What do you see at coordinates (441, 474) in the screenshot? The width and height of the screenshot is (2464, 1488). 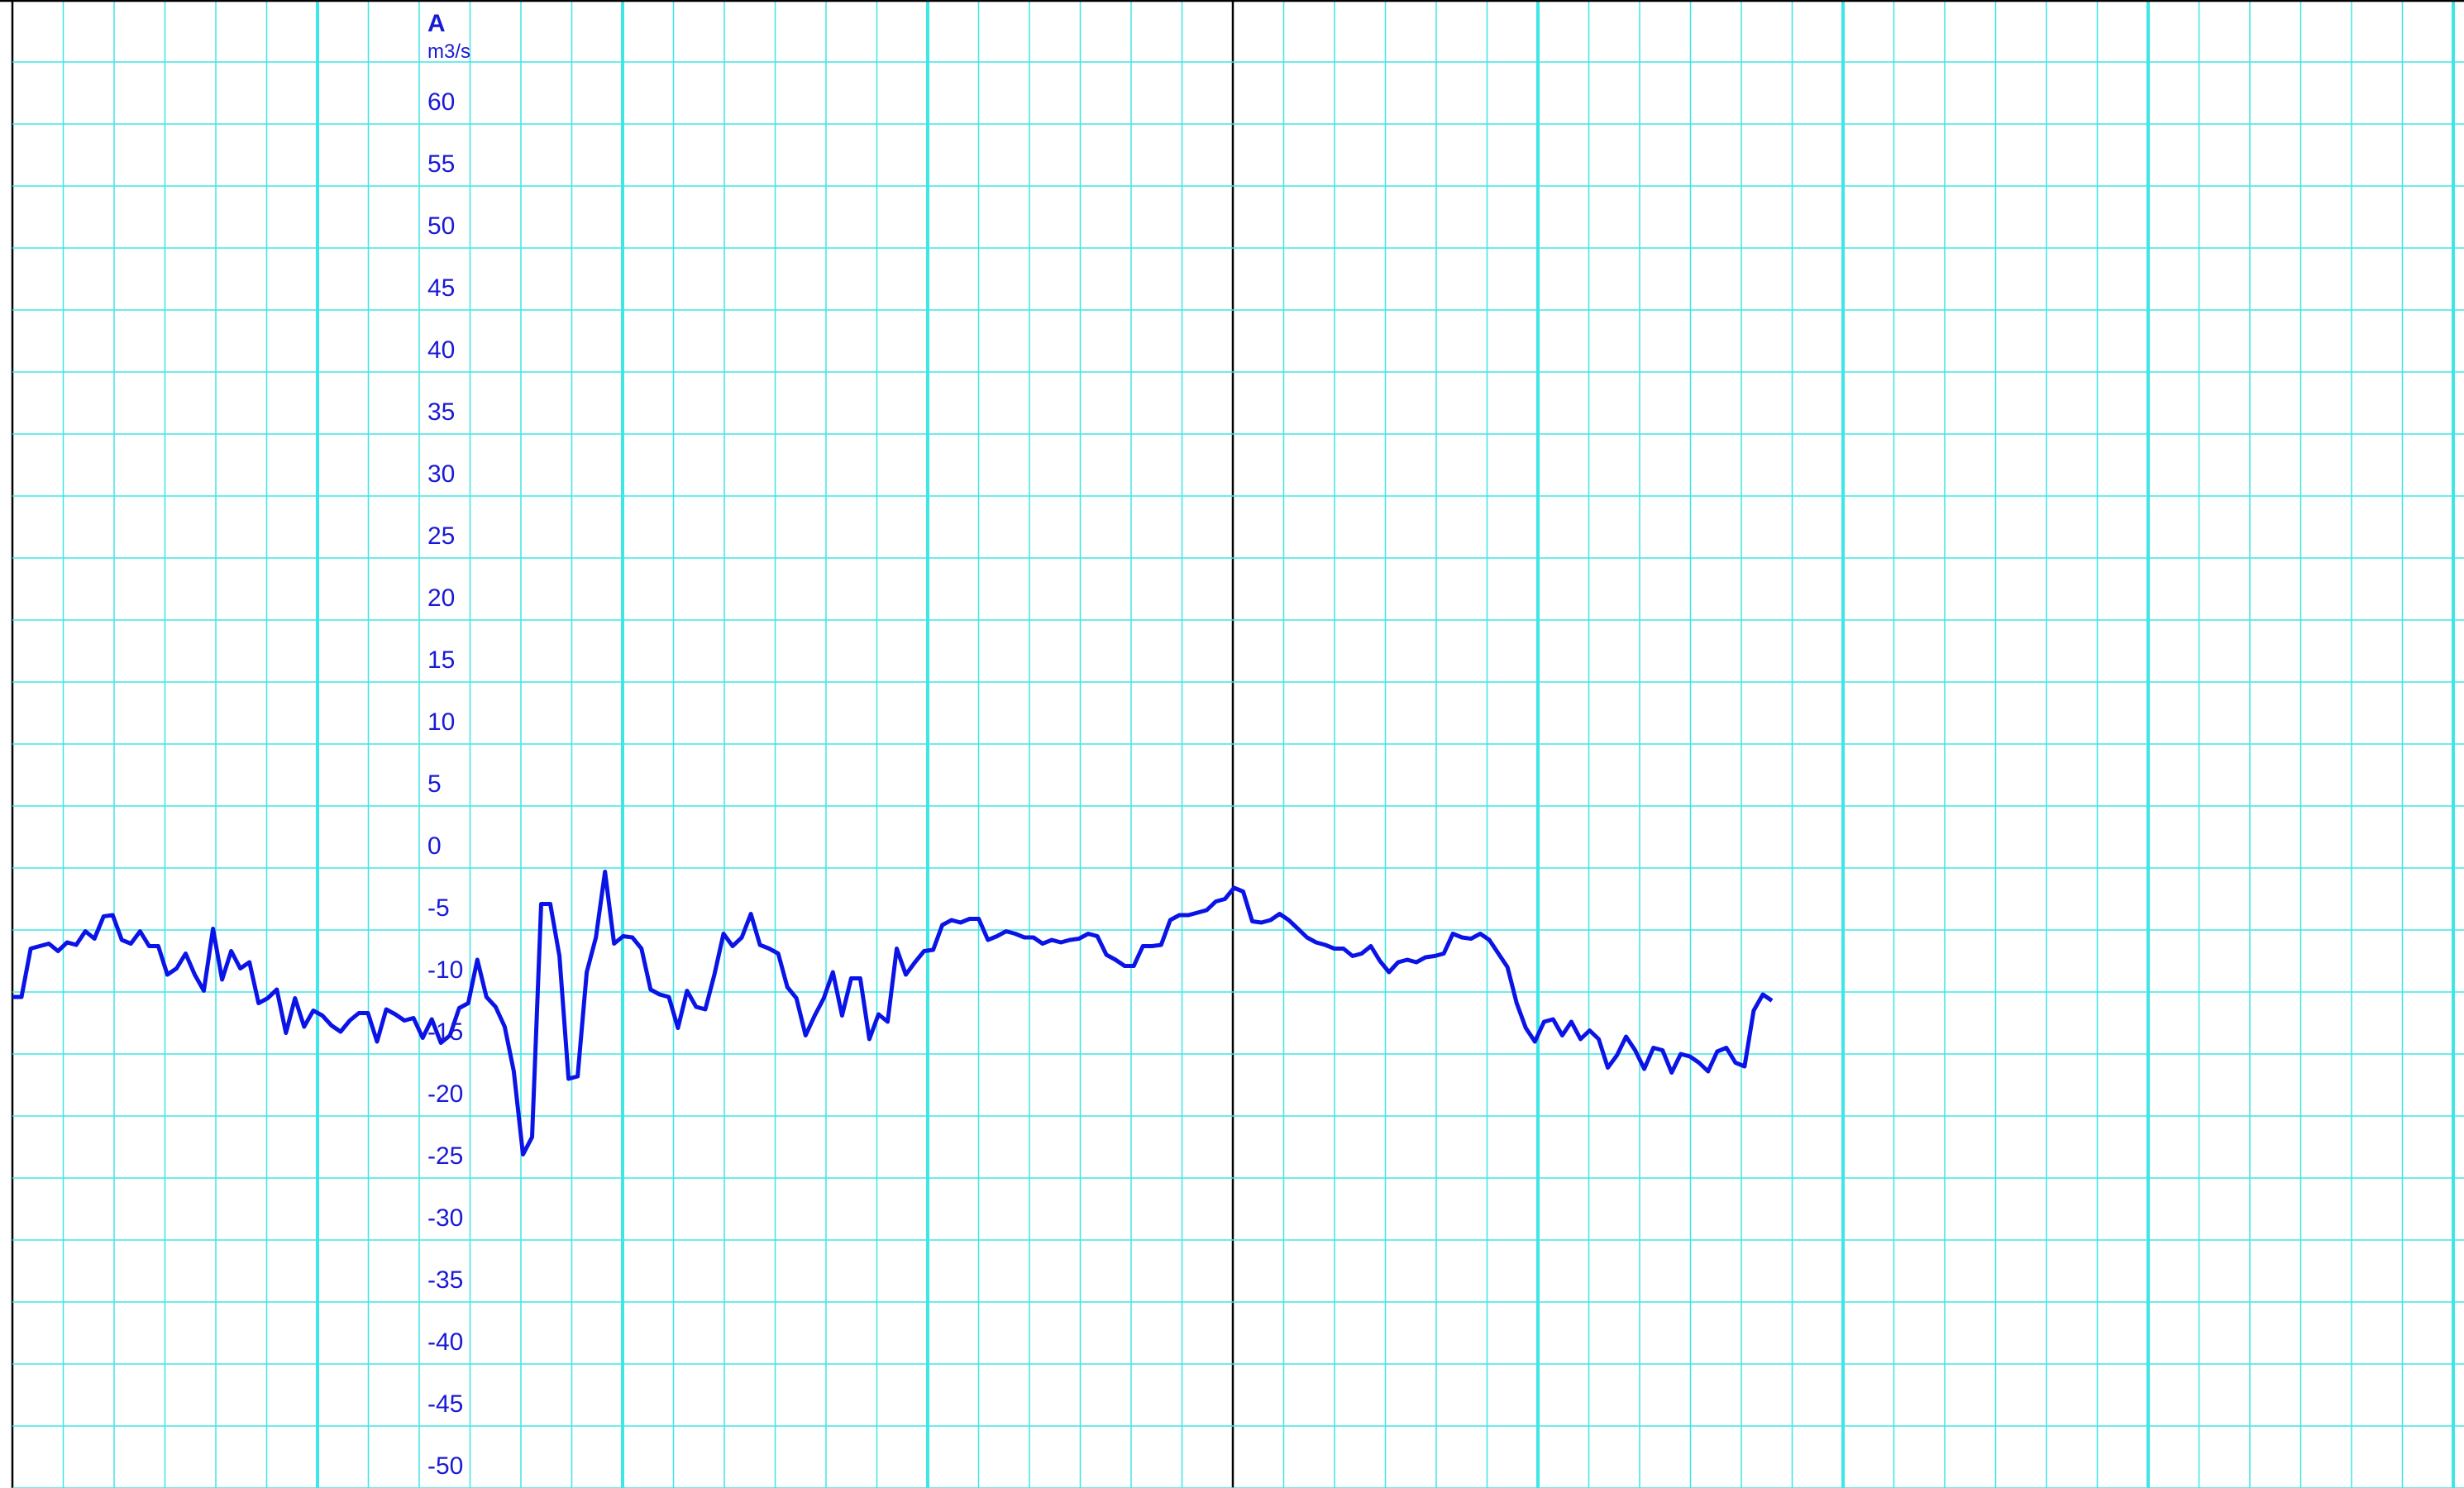 I see `y-tick-label: 30` at bounding box center [441, 474].